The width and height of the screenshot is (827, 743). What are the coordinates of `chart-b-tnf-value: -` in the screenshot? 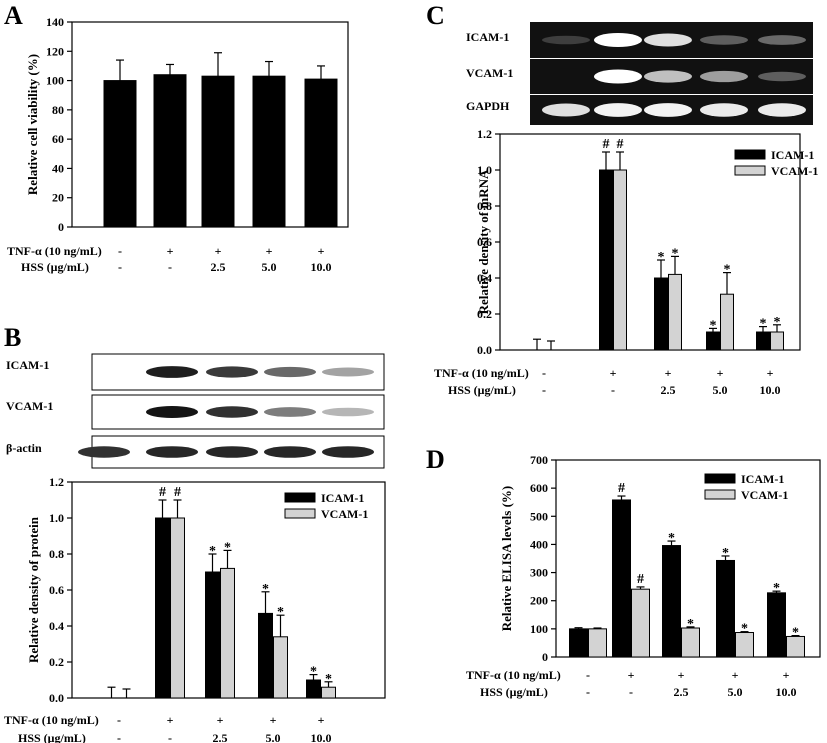 It's located at (119, 720).